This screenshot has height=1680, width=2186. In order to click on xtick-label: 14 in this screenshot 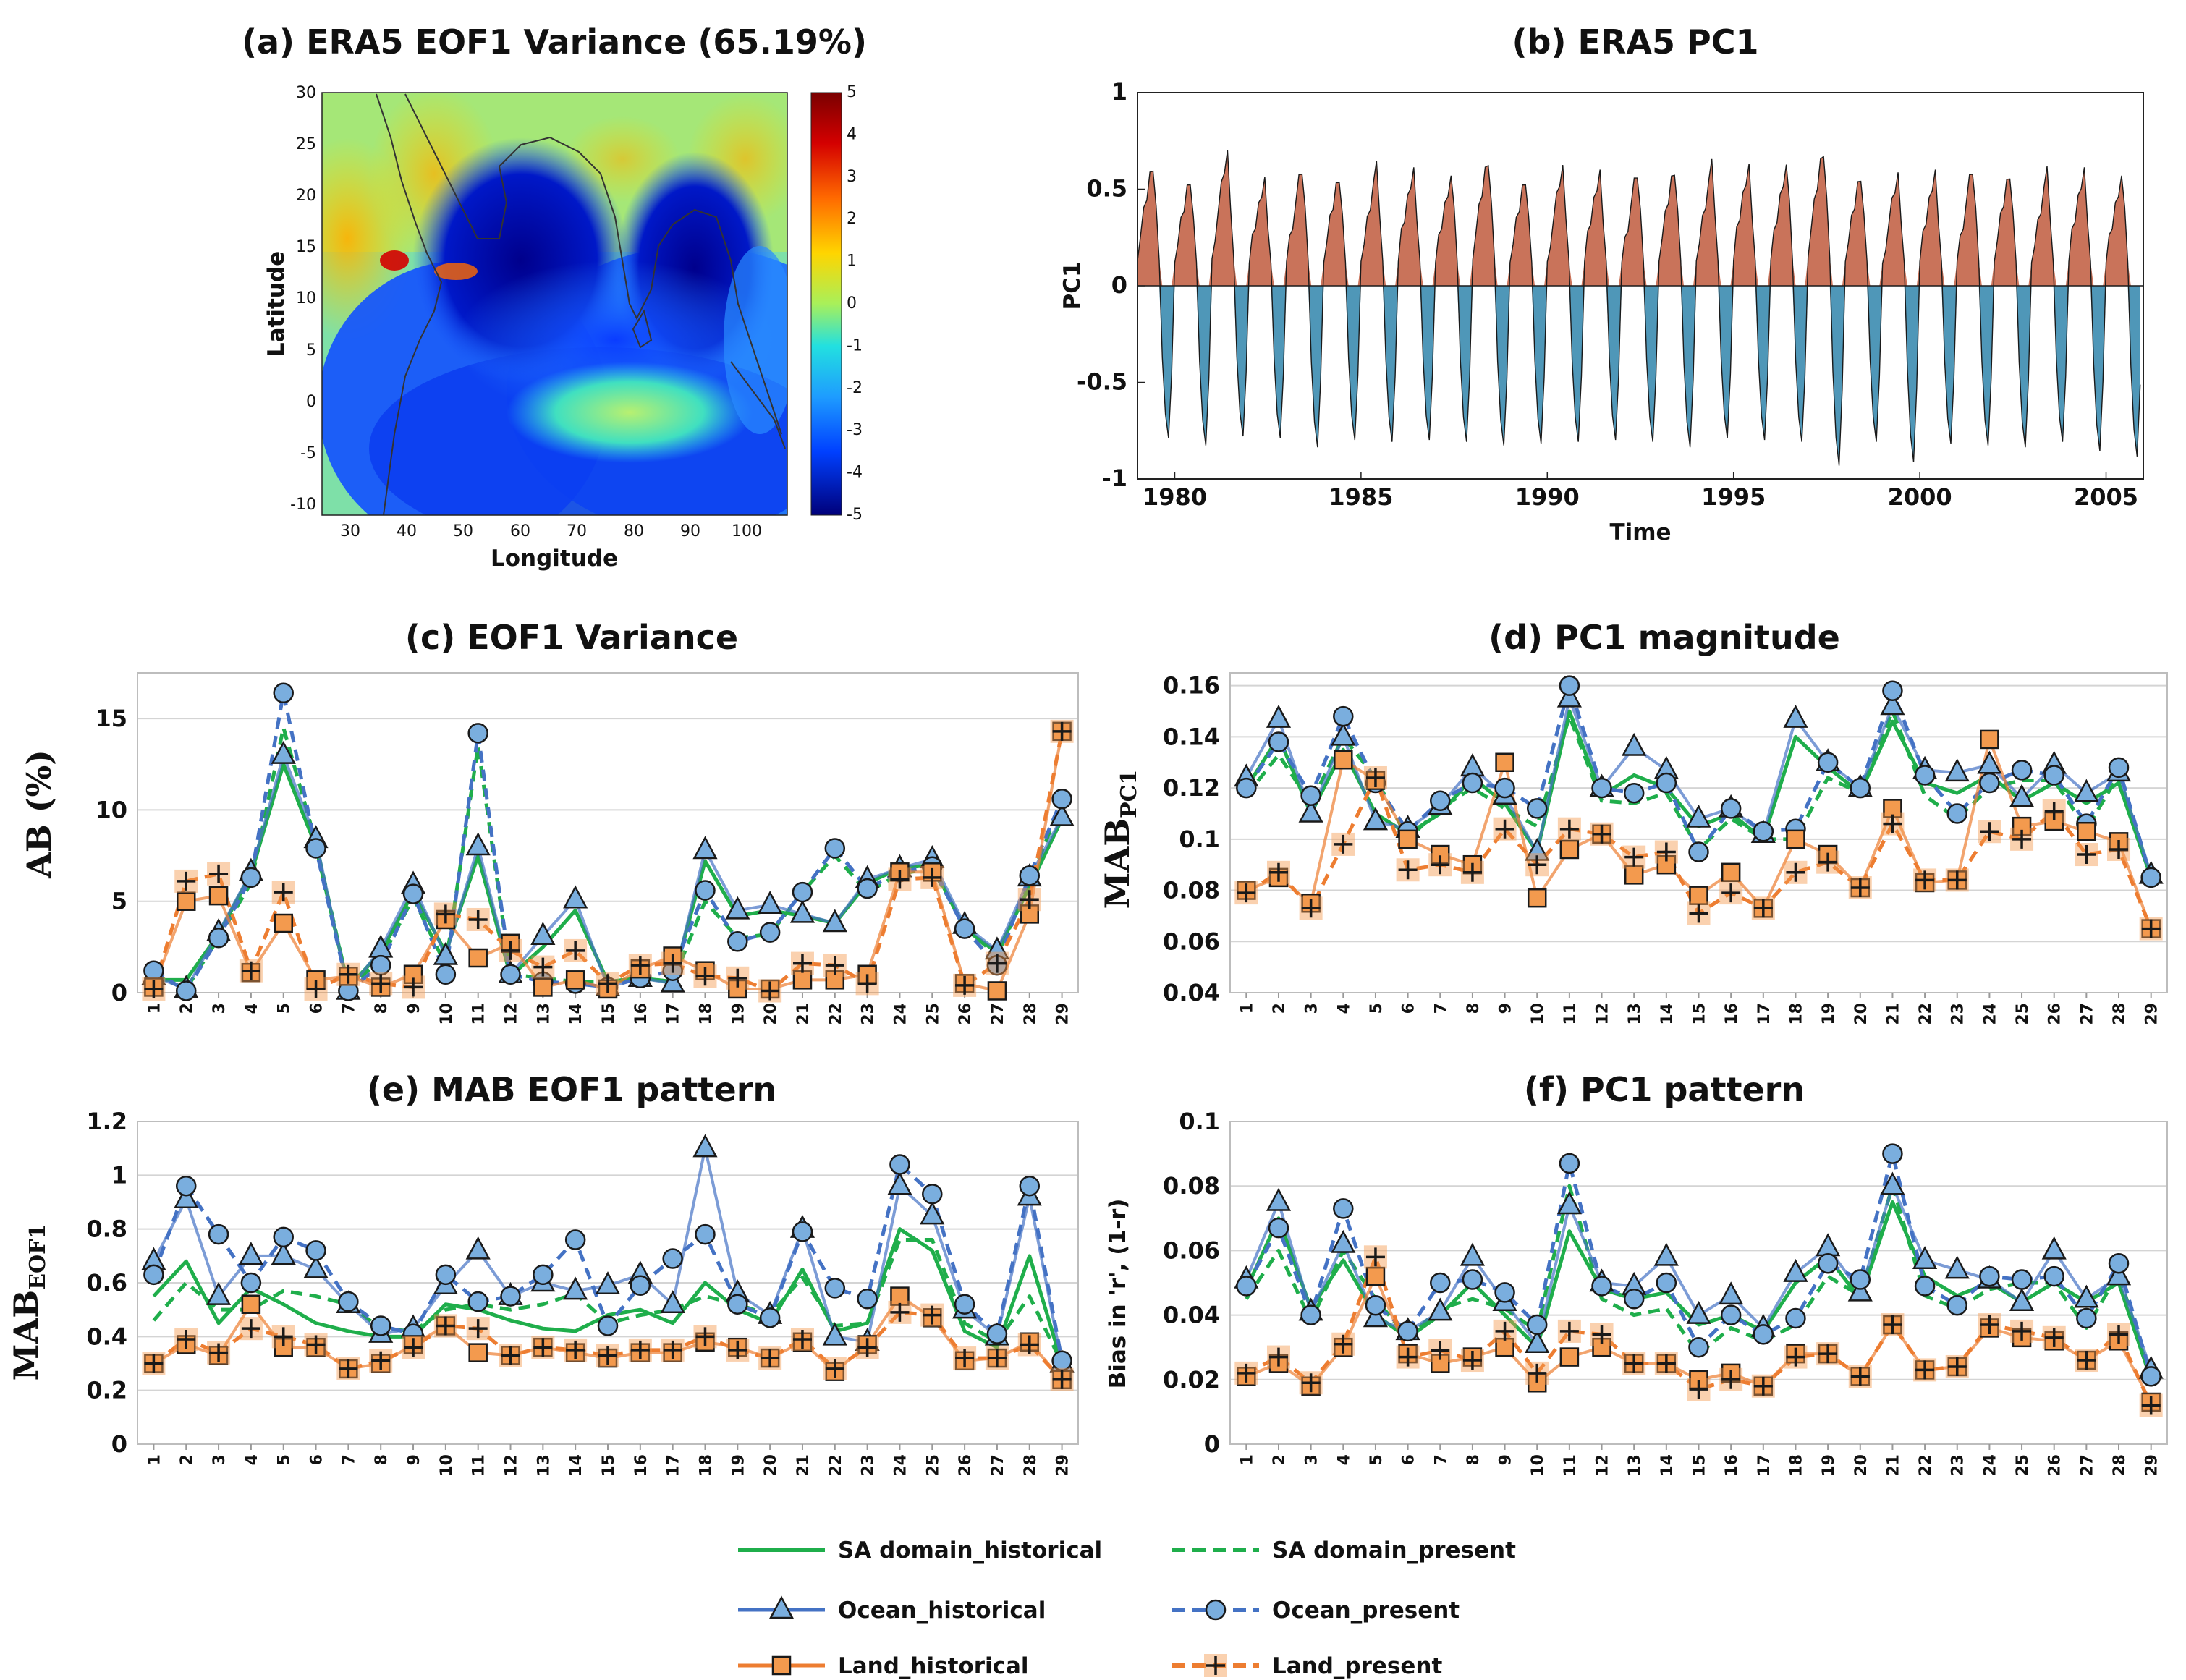, I will do `click(576, 1014)`.